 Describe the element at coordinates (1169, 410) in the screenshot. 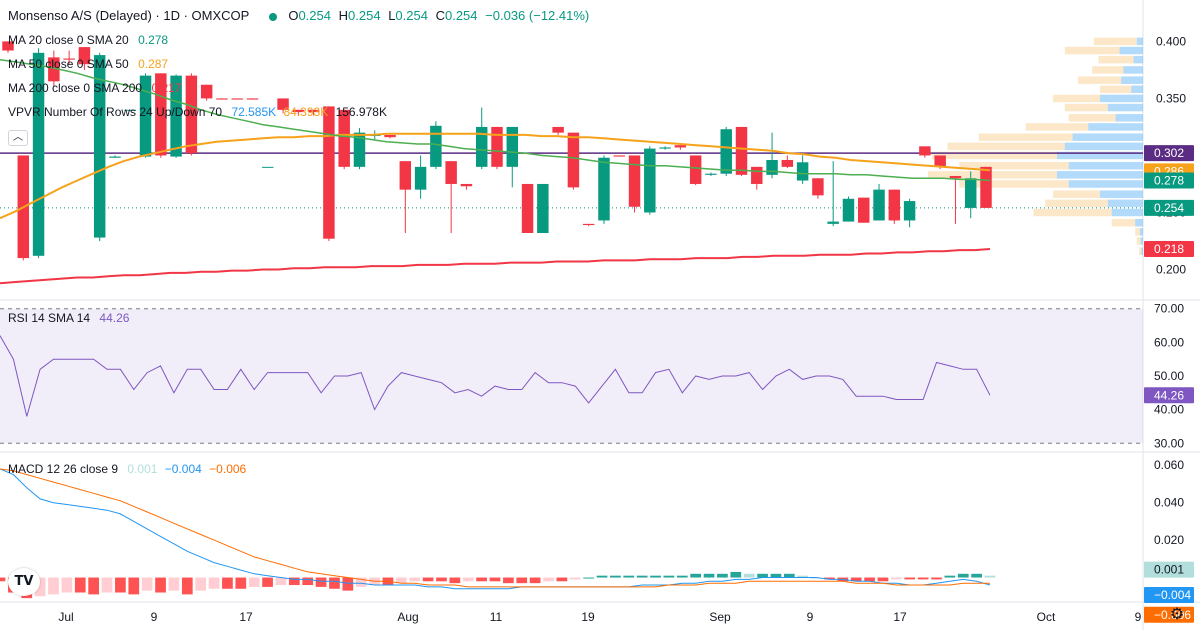

I see `rsi-tick-label: 40.00` at that location.